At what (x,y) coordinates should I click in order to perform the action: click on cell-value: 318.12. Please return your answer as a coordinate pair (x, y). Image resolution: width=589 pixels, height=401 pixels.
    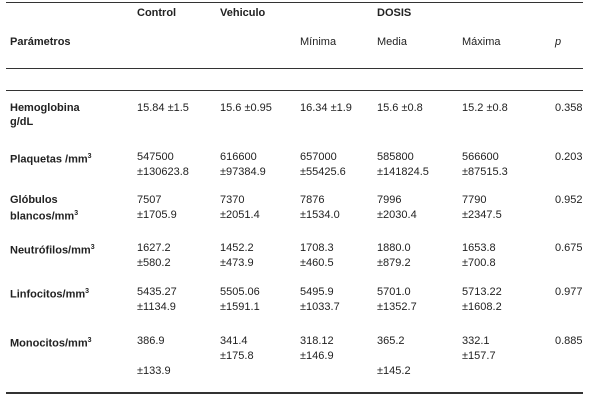
    Looking at the image, I should click on (317, 341).